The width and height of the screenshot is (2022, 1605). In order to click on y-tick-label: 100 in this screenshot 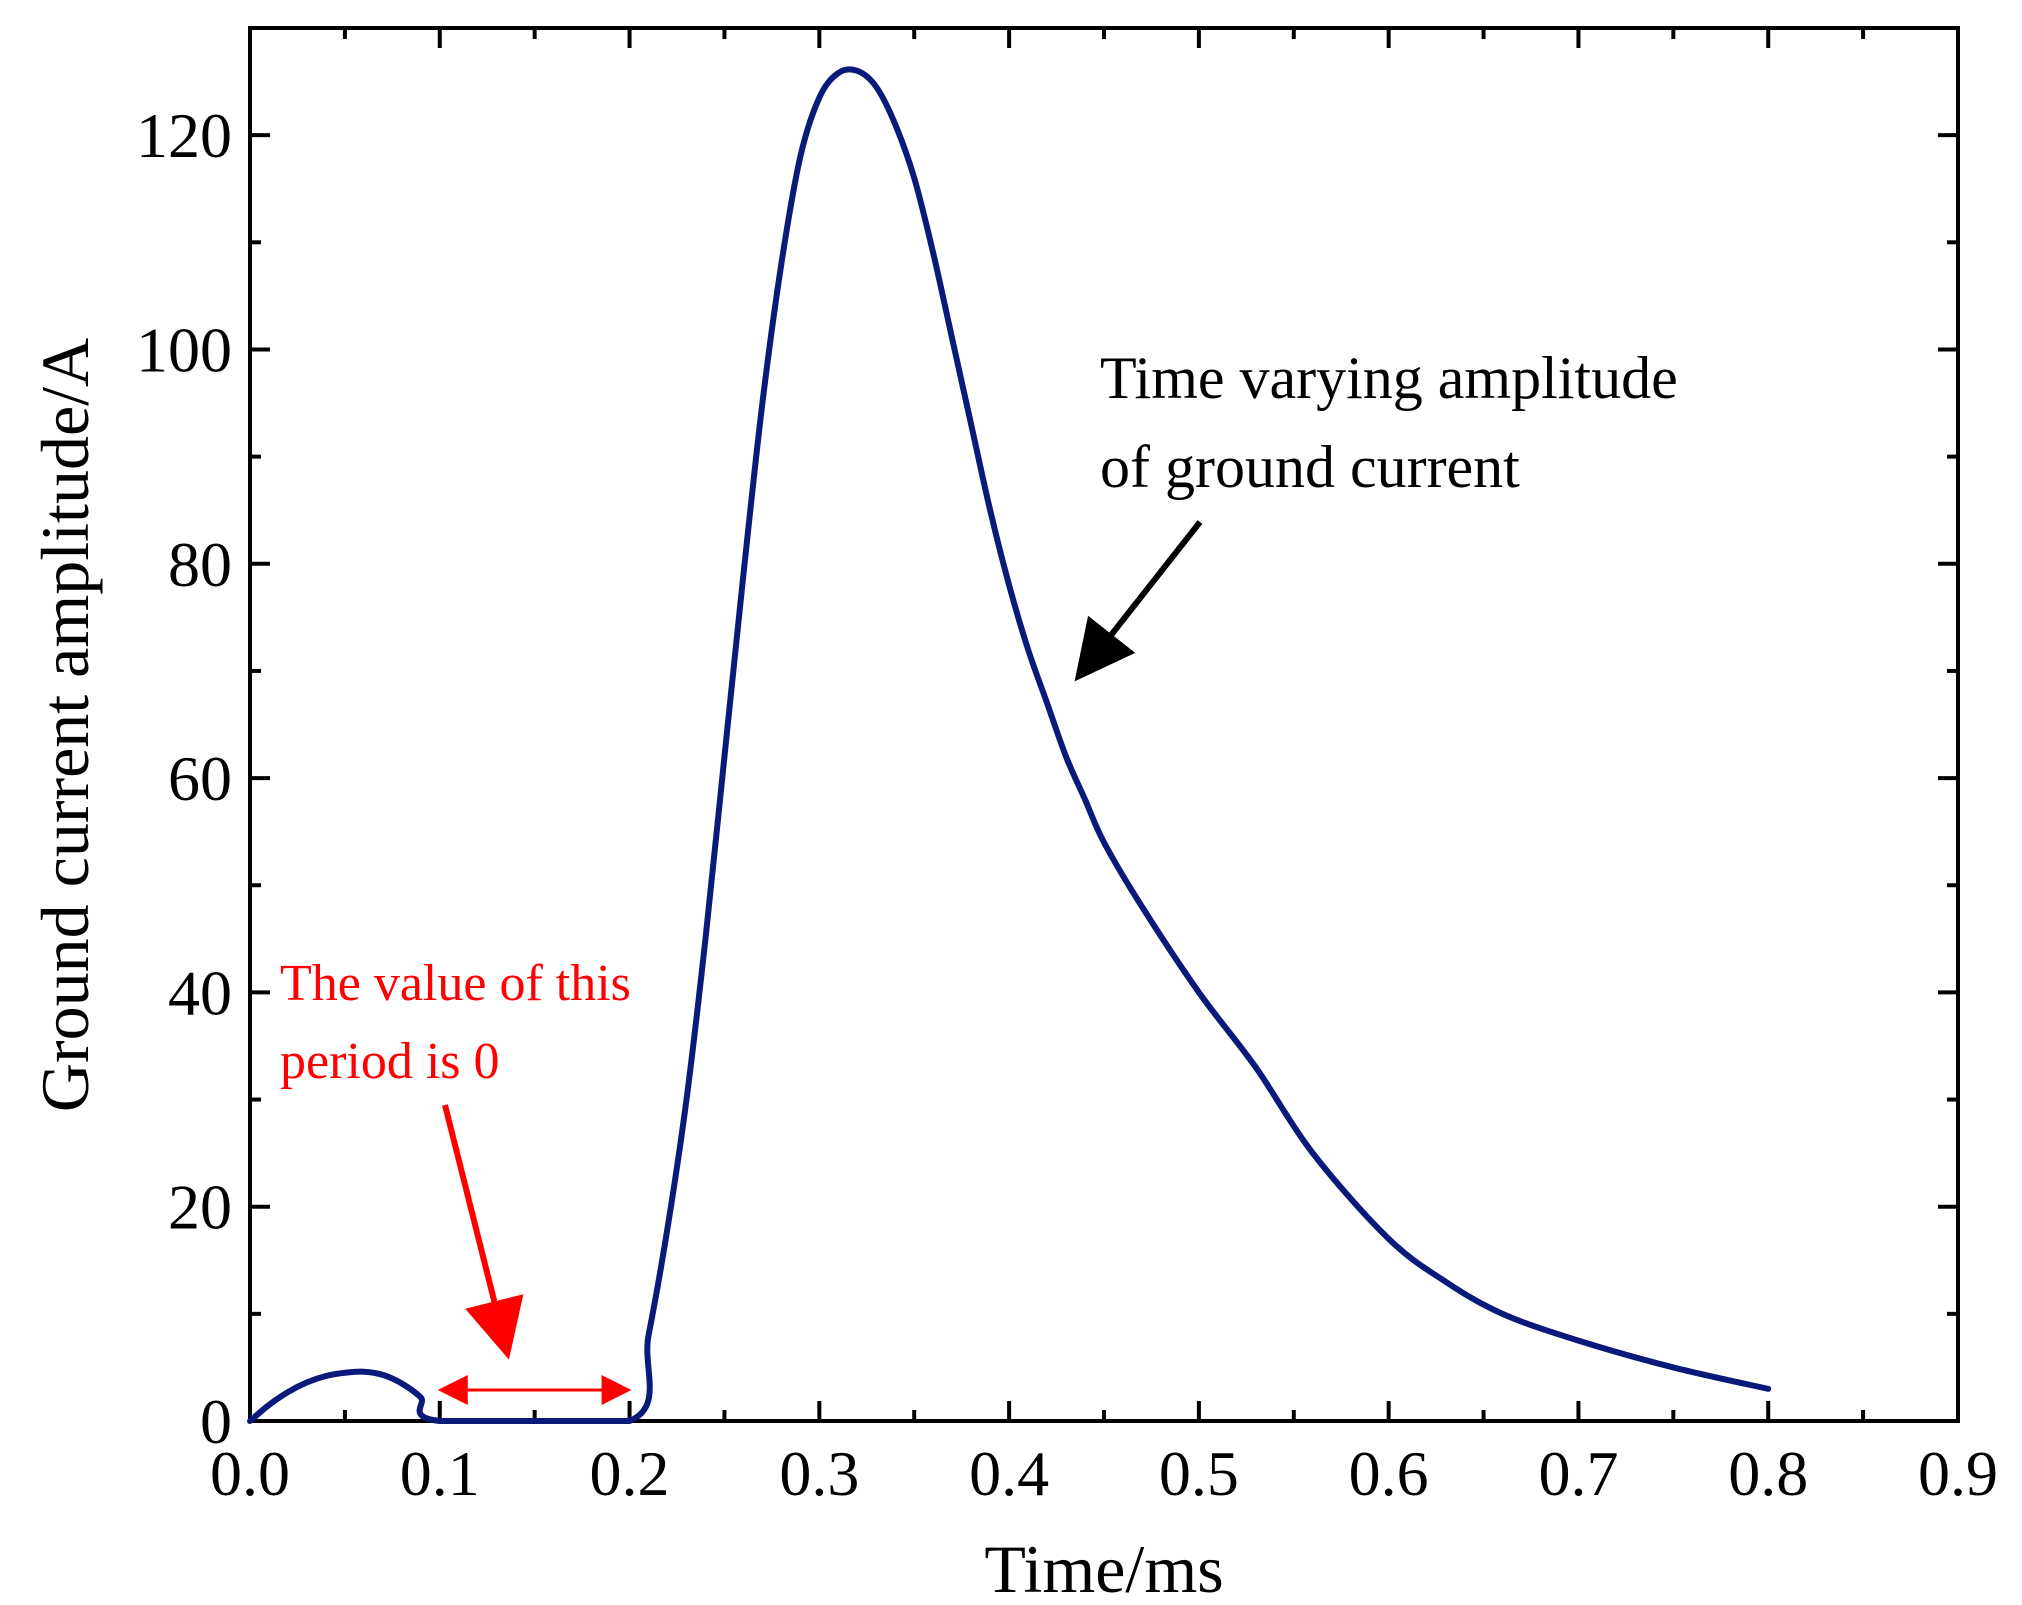, I will do `click(184, 349)`.